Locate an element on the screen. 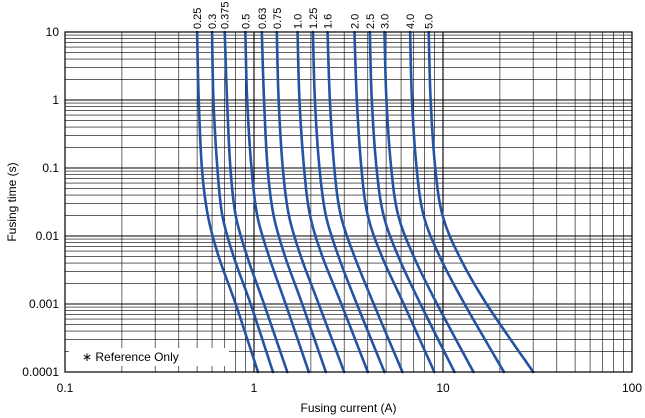  series-label-2-5: 2.5 is located at coordinates (371, 21).